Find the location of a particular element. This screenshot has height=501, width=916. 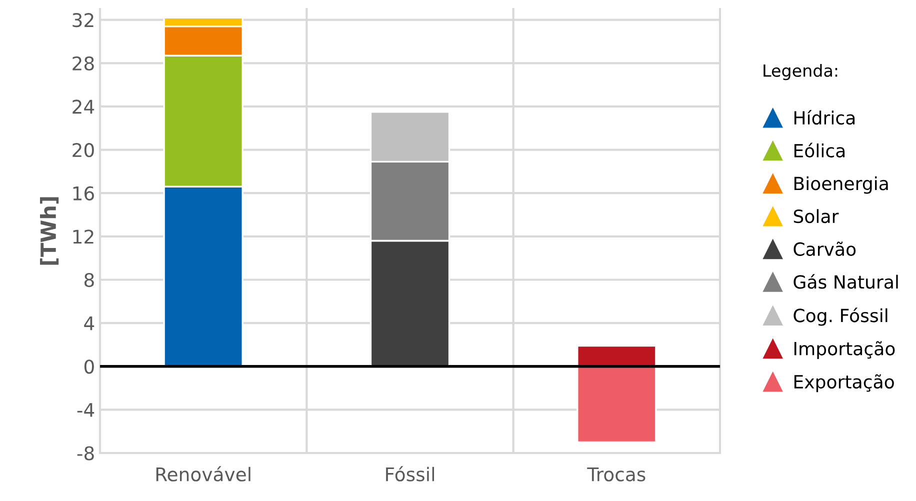

x-tick-label: Trocas is located at coordinates (616, 474).